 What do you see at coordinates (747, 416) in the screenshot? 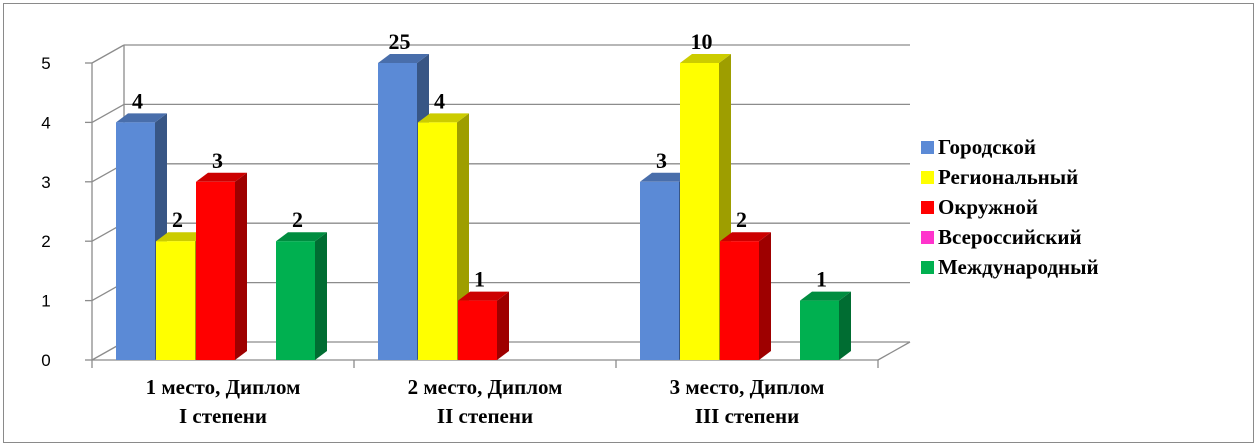
I see `x-category-label: III степени` at bounding box center [747, 416].